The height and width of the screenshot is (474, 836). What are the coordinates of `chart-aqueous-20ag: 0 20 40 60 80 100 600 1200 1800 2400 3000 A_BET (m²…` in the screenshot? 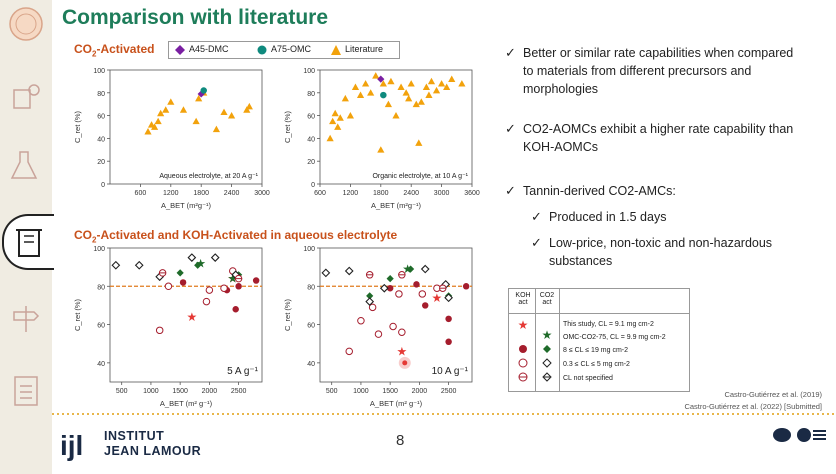 It's located at (171, 139).